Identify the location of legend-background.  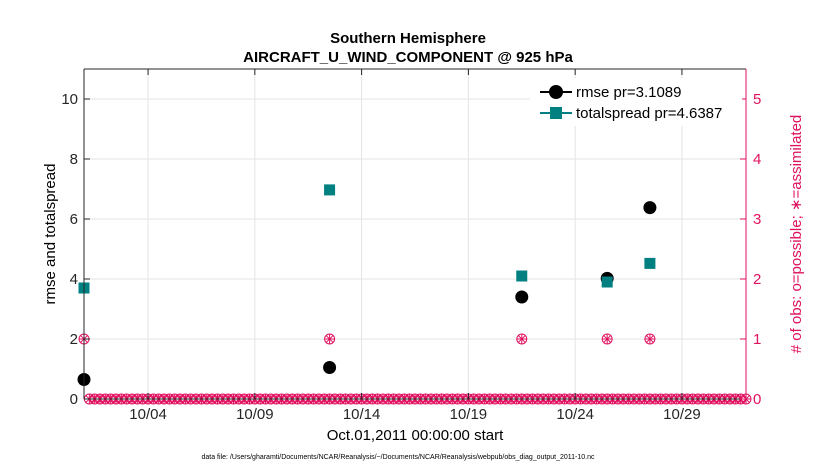
(636, 102).